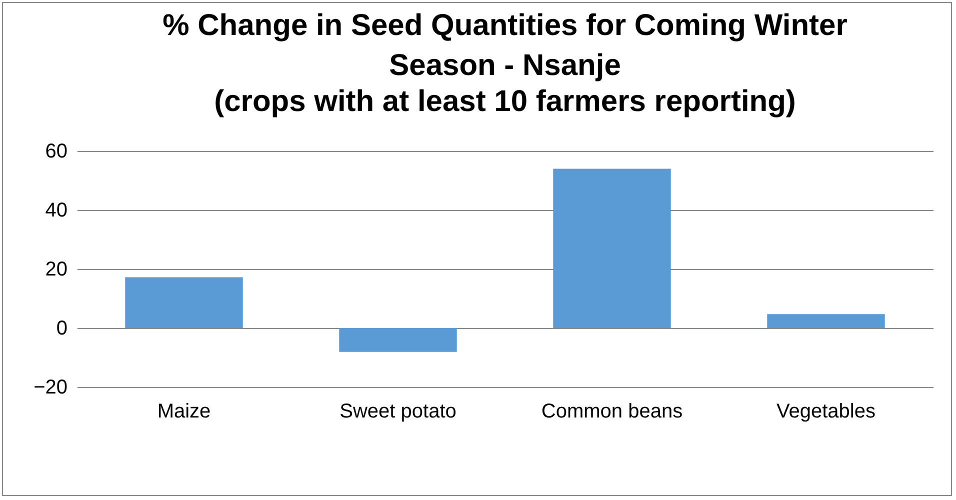 The width and height of the screenshot is (956, 500). Describe the element at coordinates (62, 329) in the screenshot. I see `y-tick-label: 0` at that location.